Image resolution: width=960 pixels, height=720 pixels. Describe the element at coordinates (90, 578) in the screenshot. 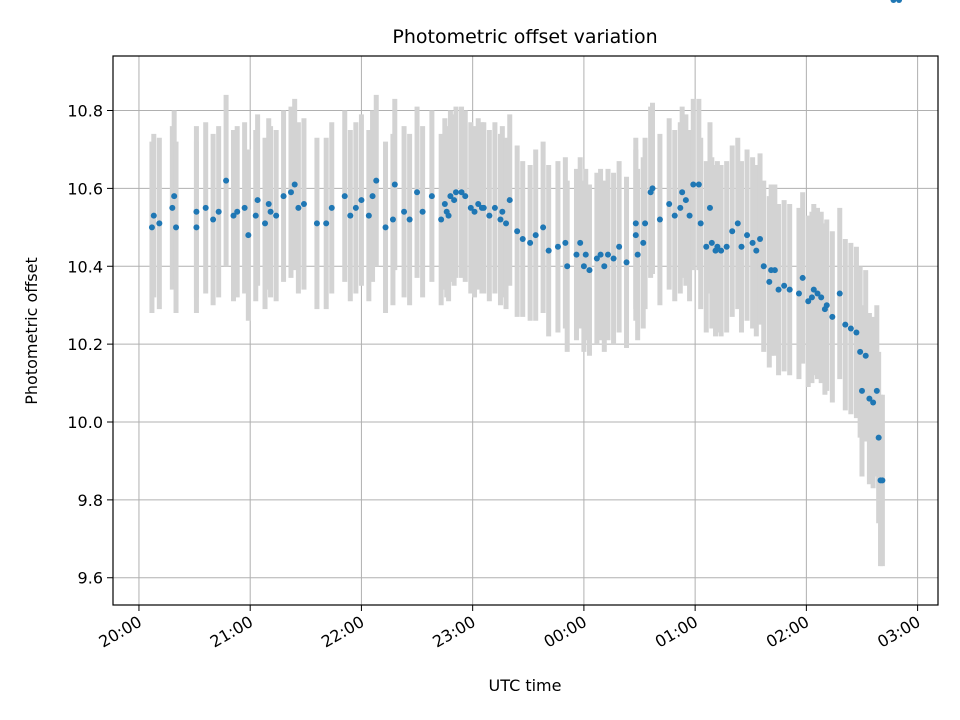

I see `y-tick-label: 9.6` at that location.